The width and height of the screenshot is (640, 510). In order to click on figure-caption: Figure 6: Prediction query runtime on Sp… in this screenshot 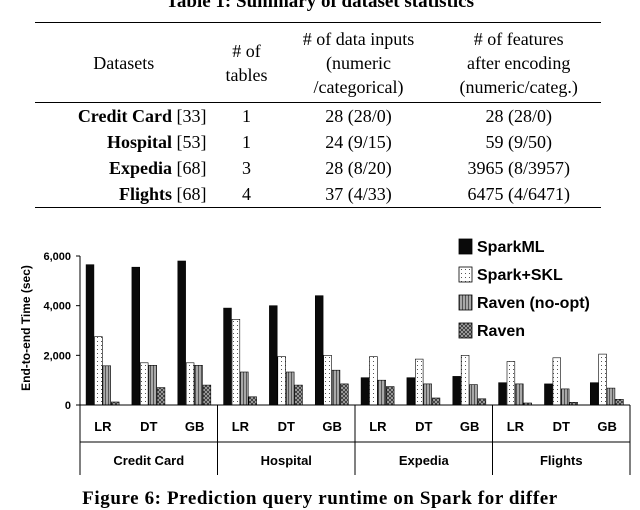, I will do `click(320, 498)`.